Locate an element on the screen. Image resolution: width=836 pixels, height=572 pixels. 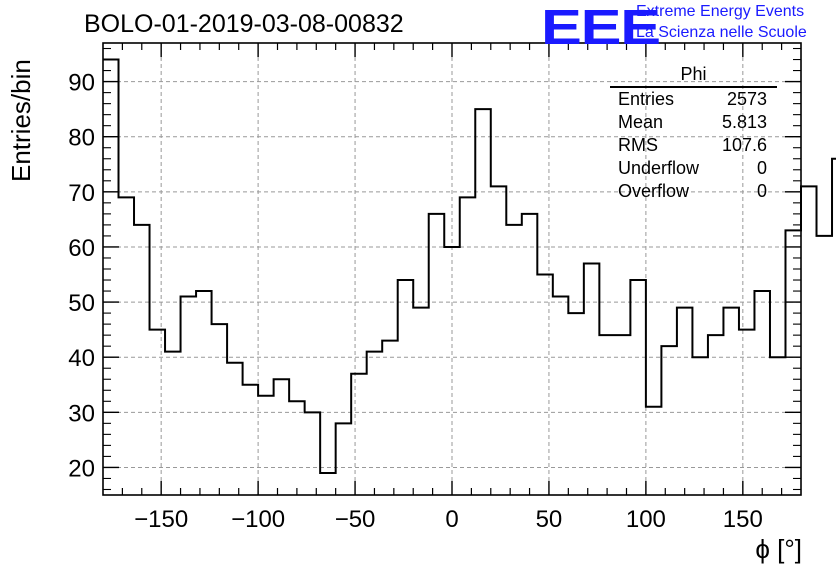
x-tick-label: 100 is located at coordinates (646, 519).